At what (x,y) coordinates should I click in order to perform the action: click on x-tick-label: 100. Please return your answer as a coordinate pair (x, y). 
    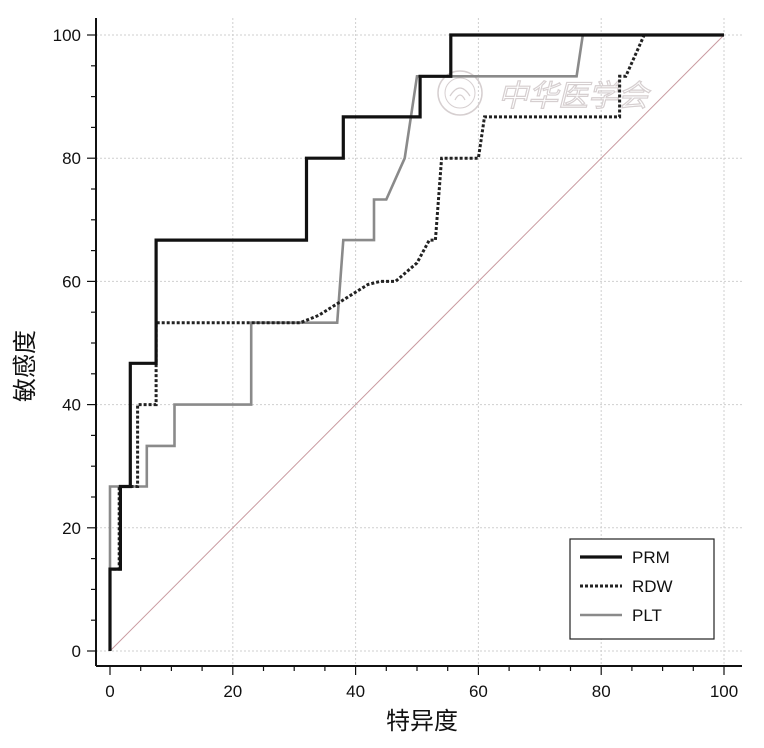
    Looking at the image, I should click on (724, 691).